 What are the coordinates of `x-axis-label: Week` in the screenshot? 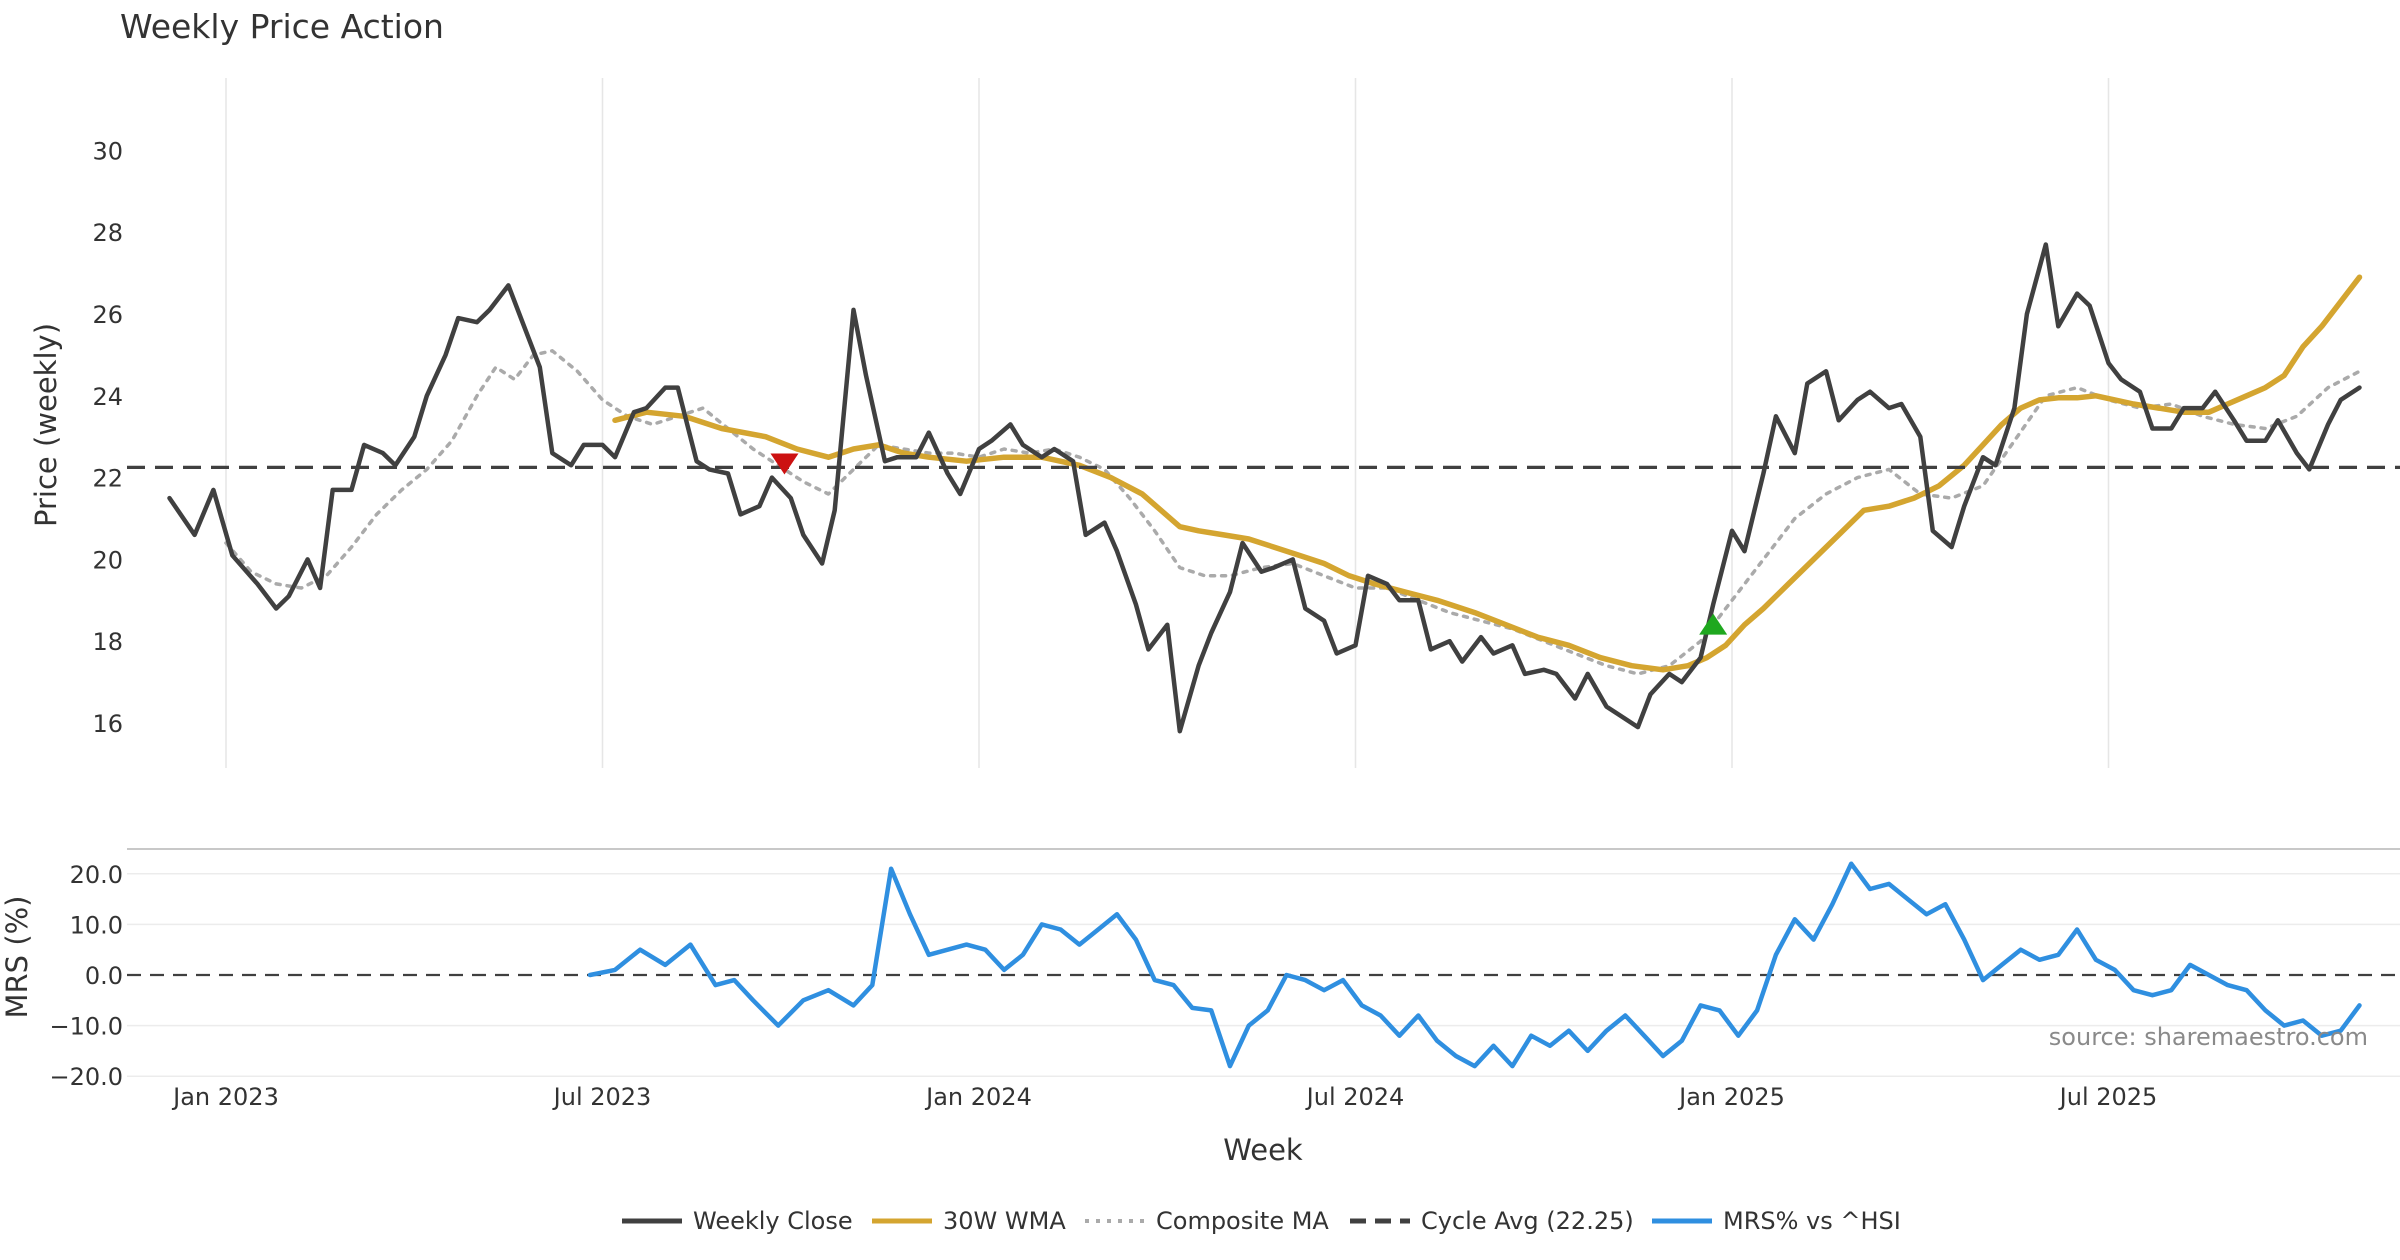 It's located at (1263, 1150).